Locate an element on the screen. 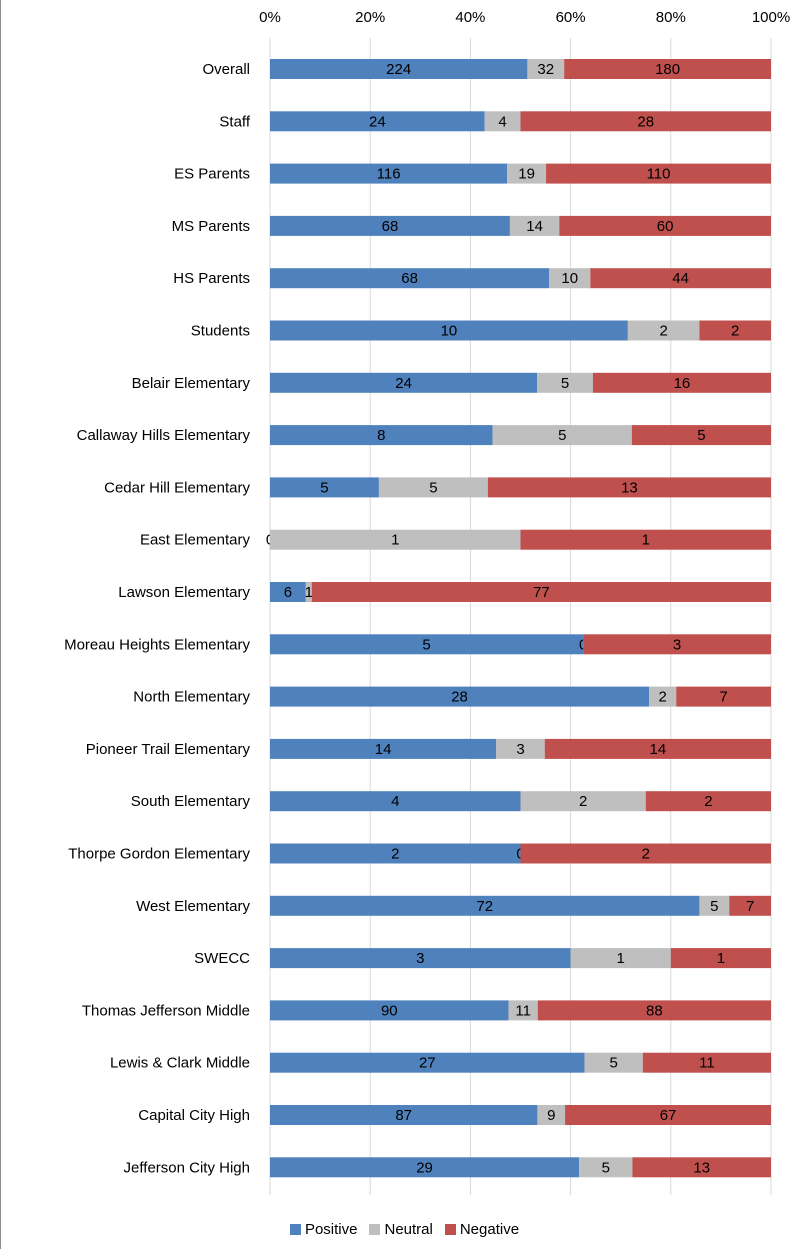 The image size is (809, 1249). data-label-positive-callaway-hills-elementary: 8 is located at coordinates (381, 435).